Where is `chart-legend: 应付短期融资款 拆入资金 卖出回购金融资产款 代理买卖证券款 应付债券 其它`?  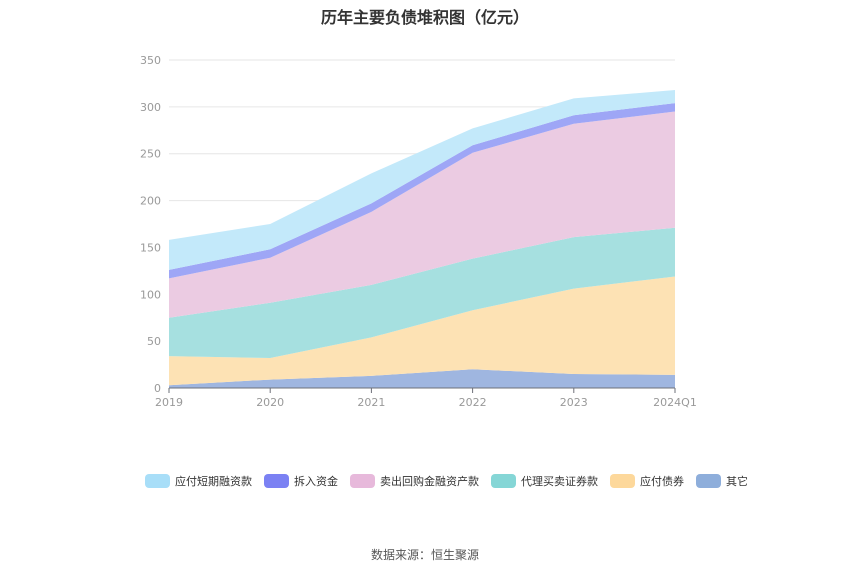 chart-legend: 应付短期融资款 拆入资金 卖出回购金融资产款 代理买卖证券款 应付债券 其它 is located at coordinates (455, 481).